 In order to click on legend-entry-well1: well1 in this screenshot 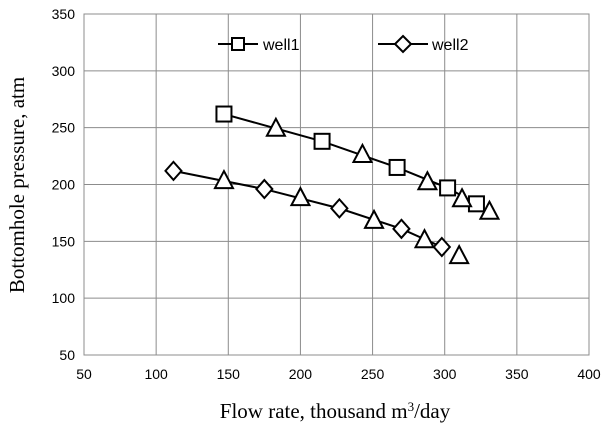, I will do `click(259, 45)`.